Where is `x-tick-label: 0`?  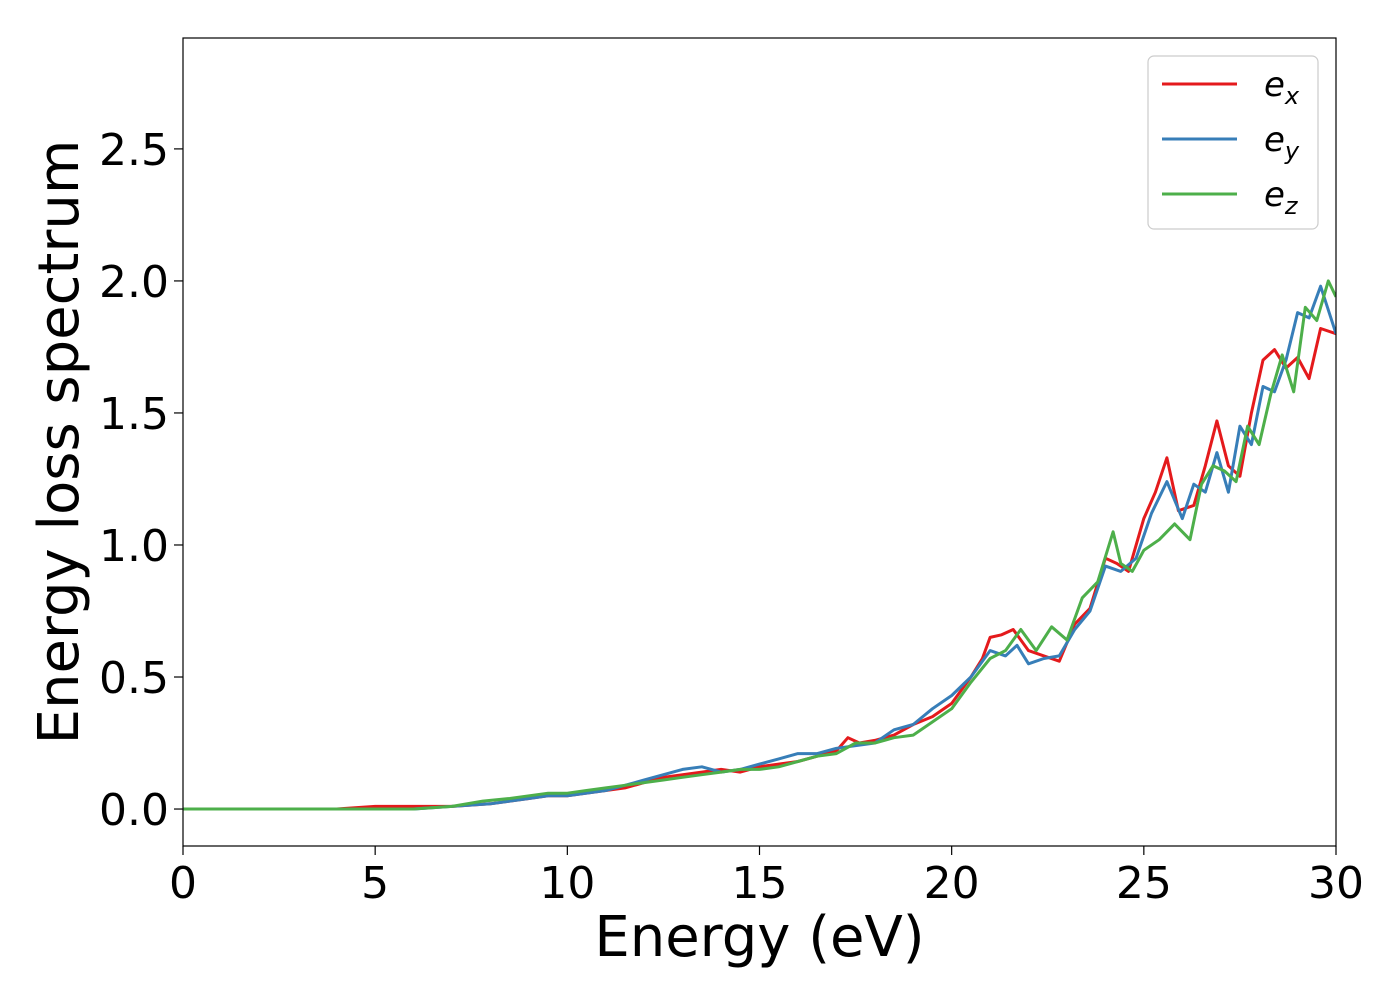
x-tick-label: 0 is located at coordinates (183, 883).